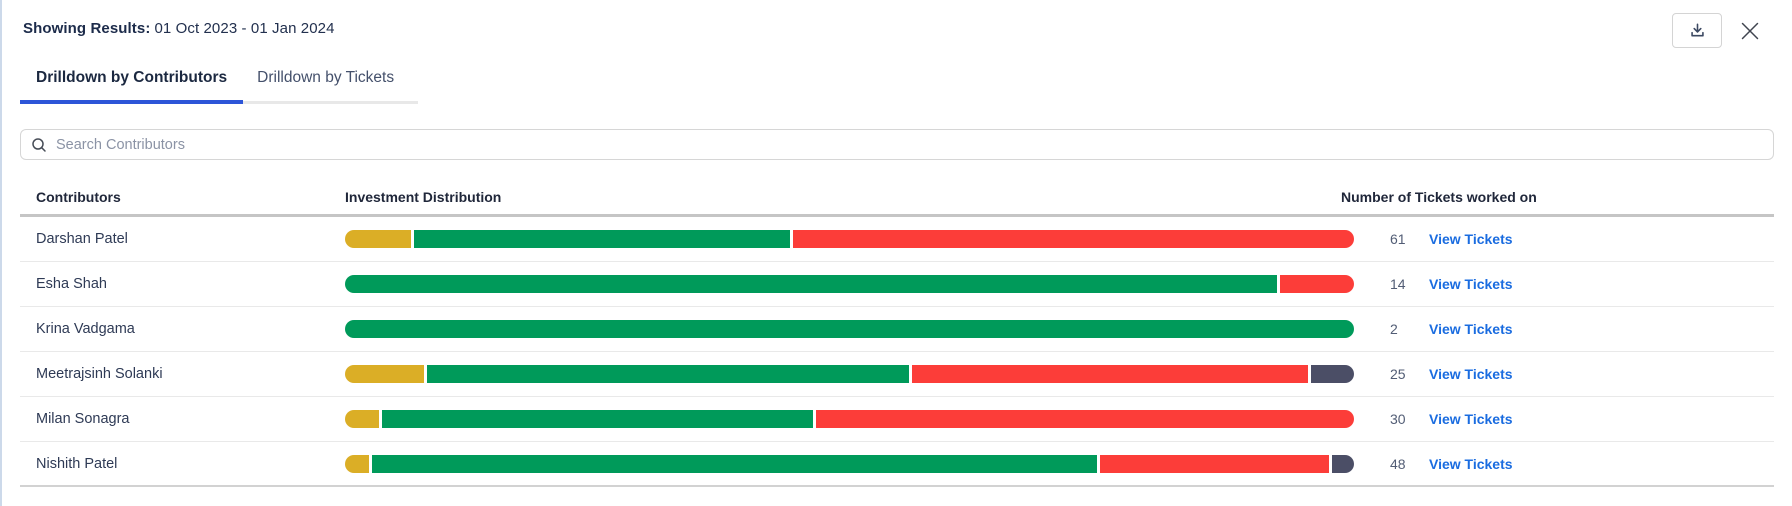 Image resolution: width=1792 pixels, height=506 pixels. I want to click on tab-drilldown-by-contributors: Drilldown by Contributors, so click(132, 86).